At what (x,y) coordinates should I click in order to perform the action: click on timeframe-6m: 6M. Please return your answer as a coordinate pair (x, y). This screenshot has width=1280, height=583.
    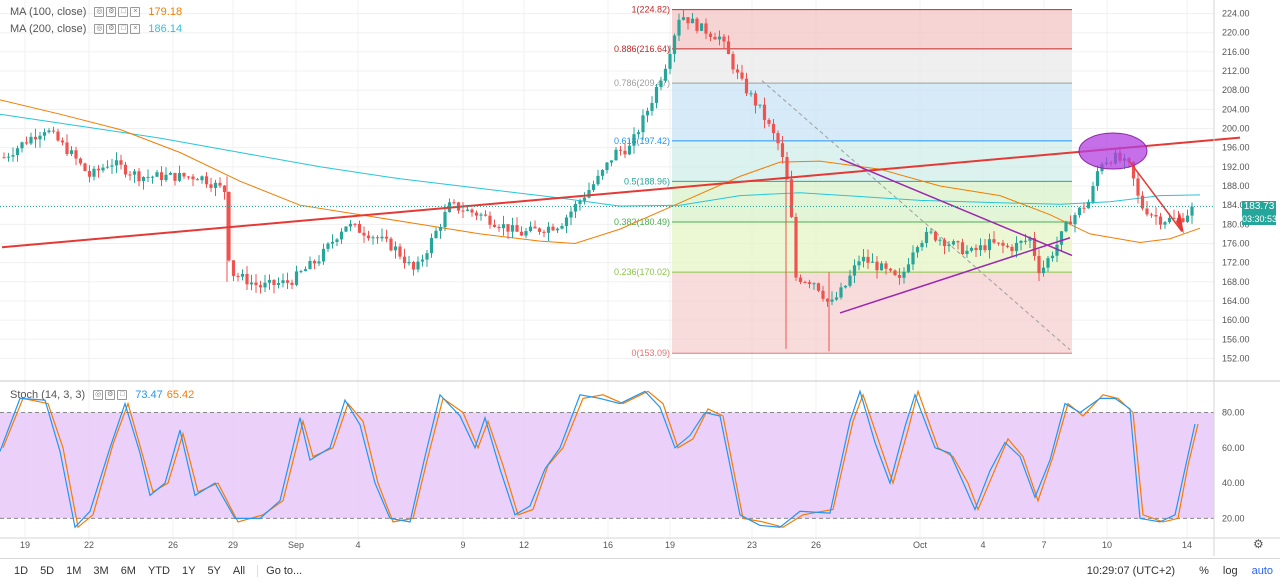
    Looking at the image, I should click on (128, 571).